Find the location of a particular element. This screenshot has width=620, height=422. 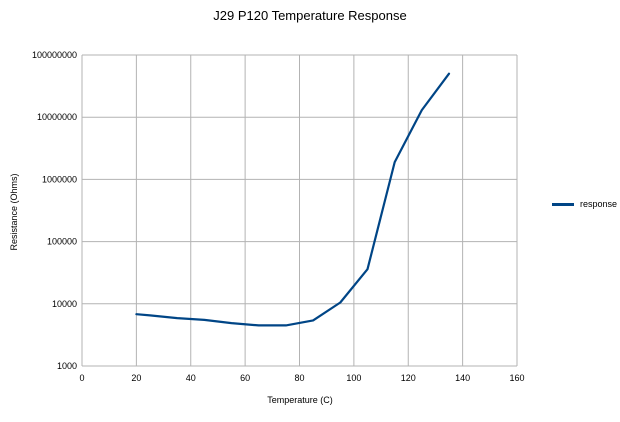

x-tick-label: 100 is located at coordinates (353, 378).